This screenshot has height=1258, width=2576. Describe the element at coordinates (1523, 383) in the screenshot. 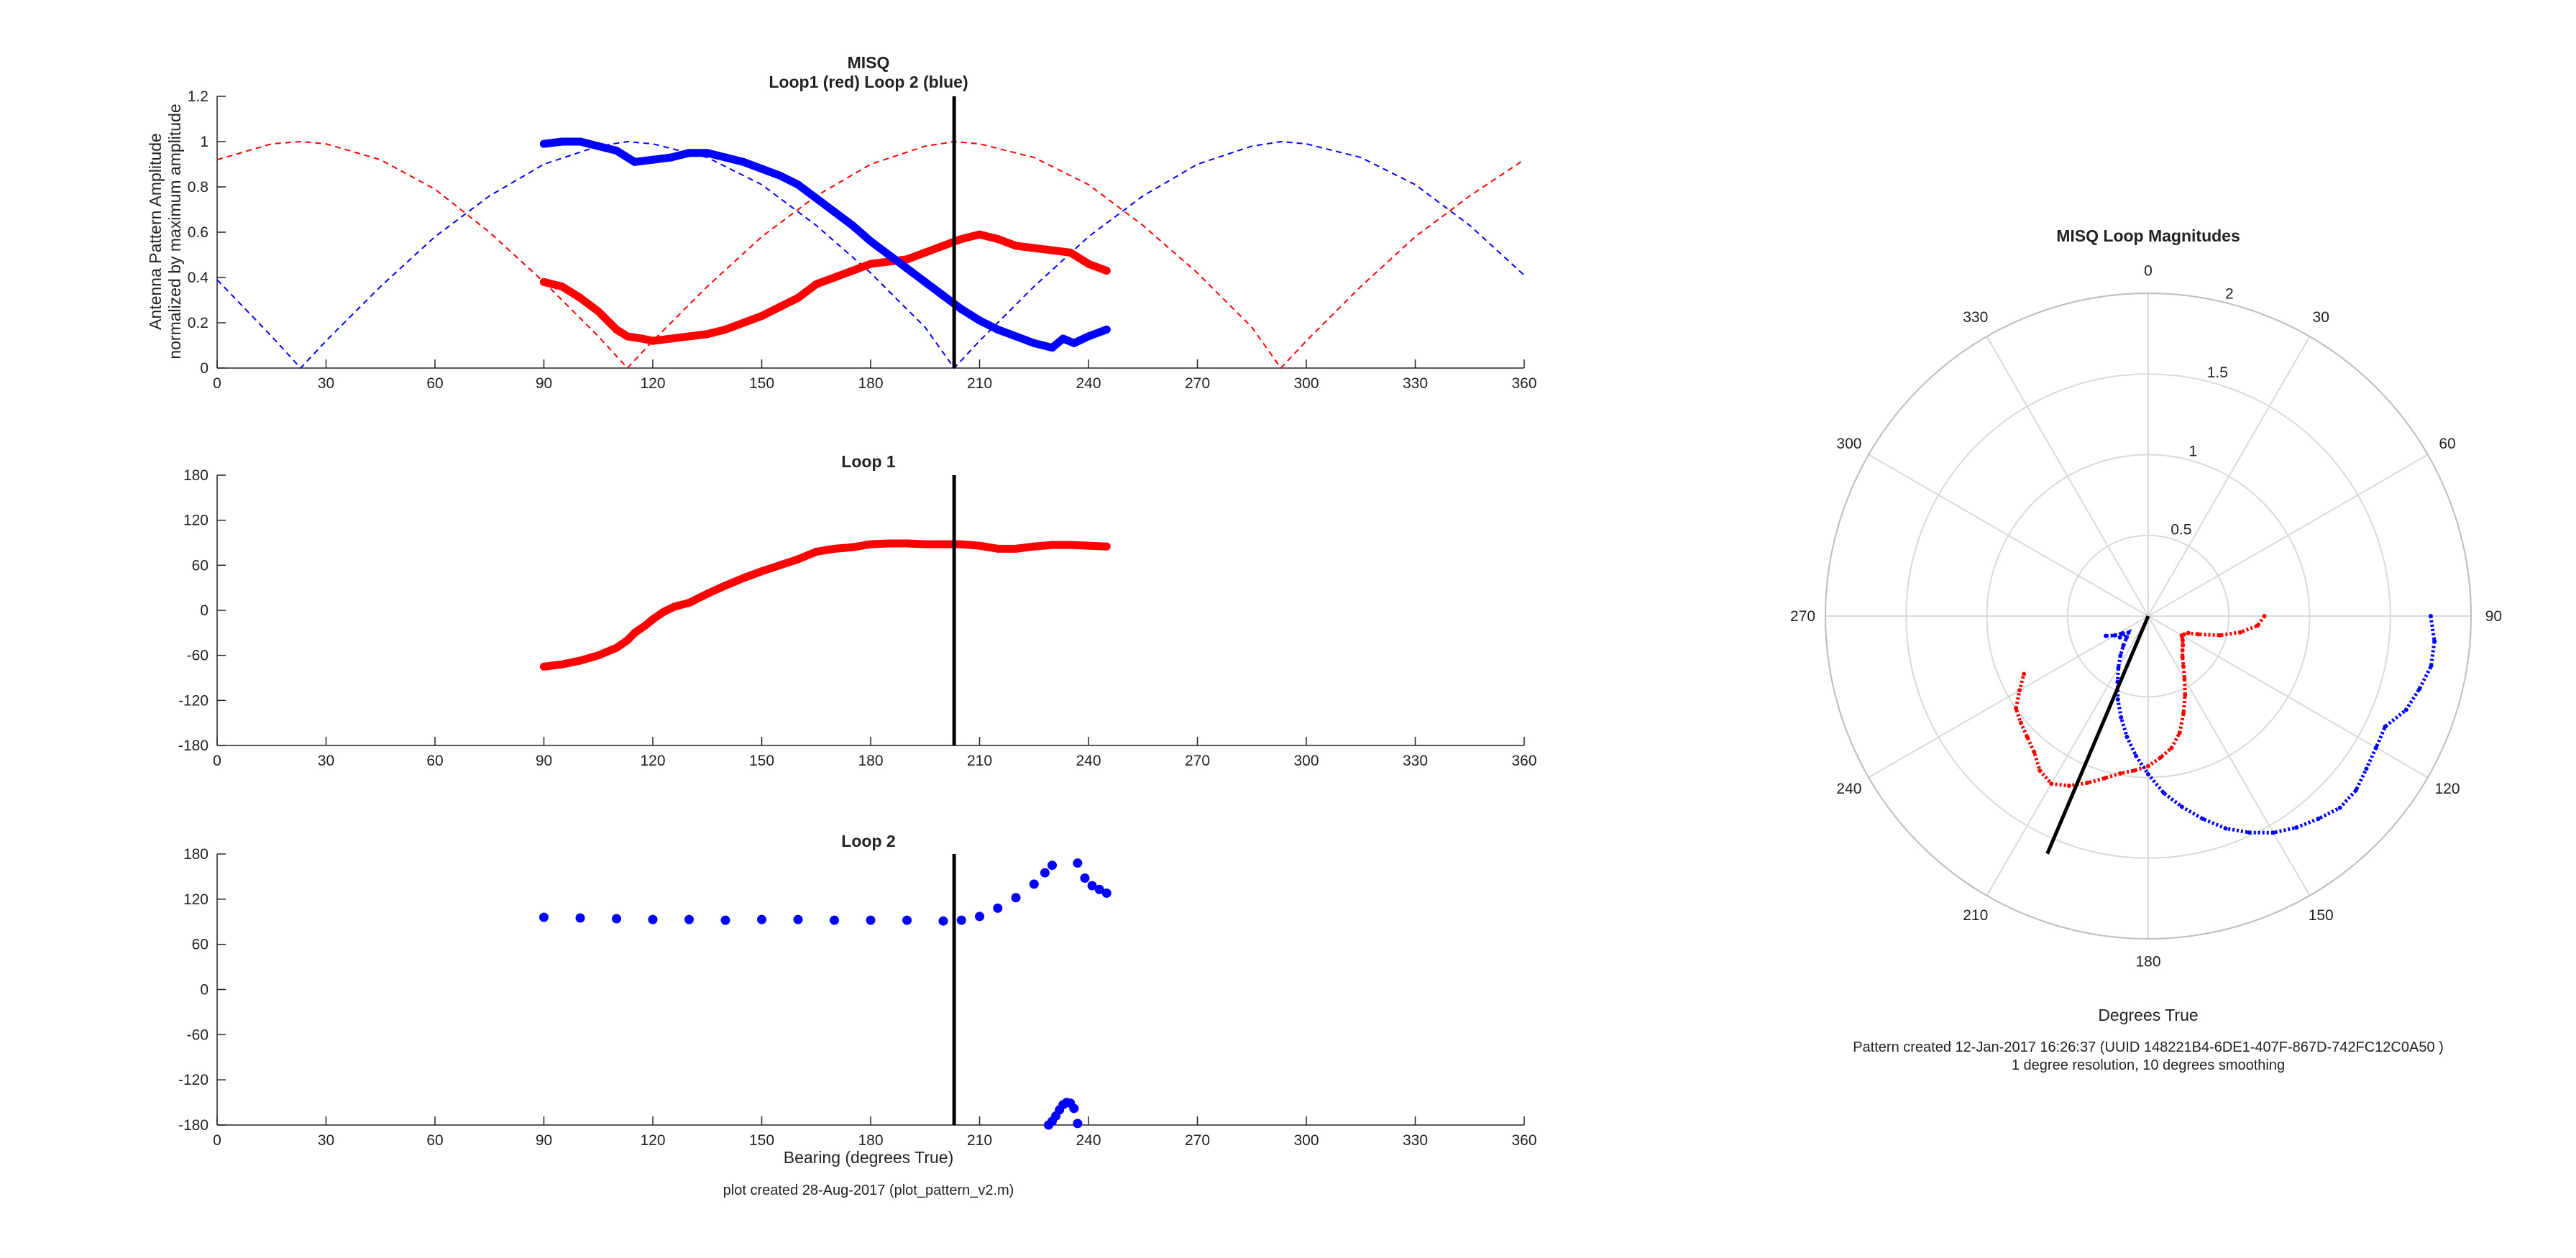

I see `x-tick-label: 360` at that location.